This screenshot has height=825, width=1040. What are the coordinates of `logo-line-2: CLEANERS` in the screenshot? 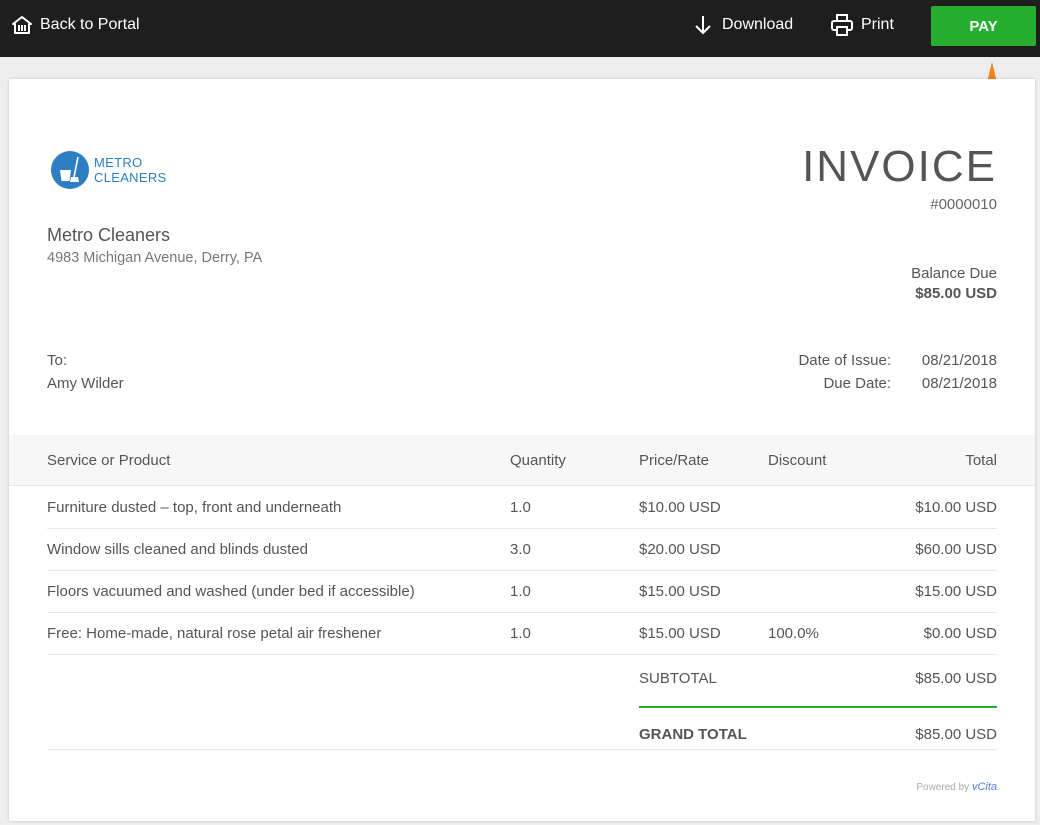 It's located at (130, 177).